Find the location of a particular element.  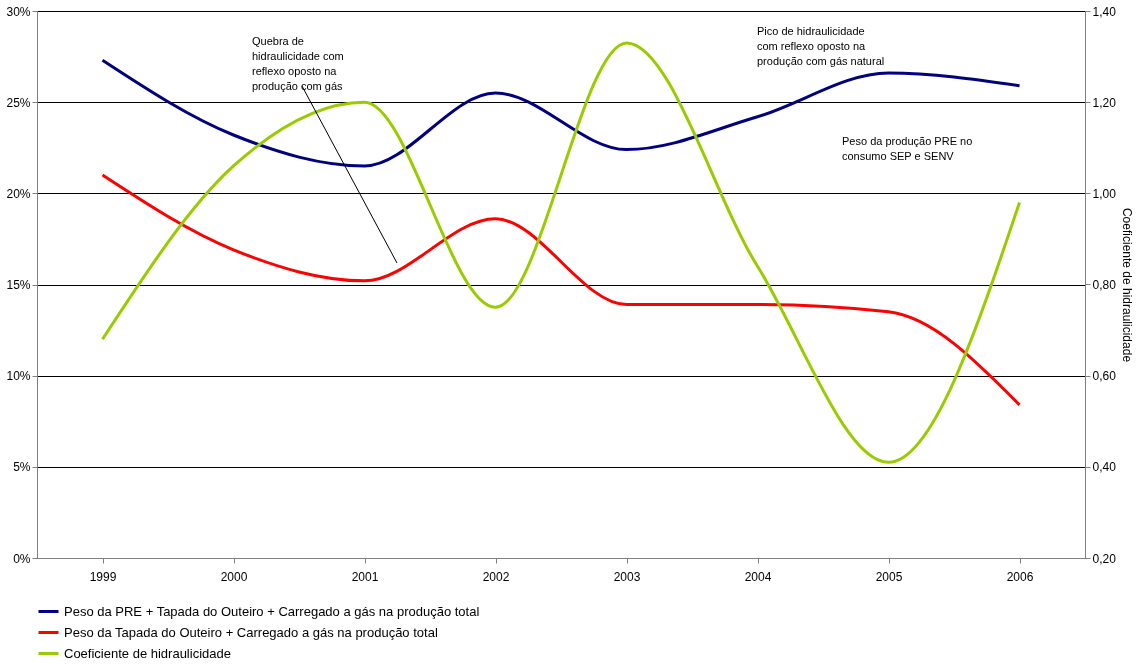

legend-label: Peso da Tapada do Outeiro + Carregado a gás na produção total is located at coordinates (251, 632).